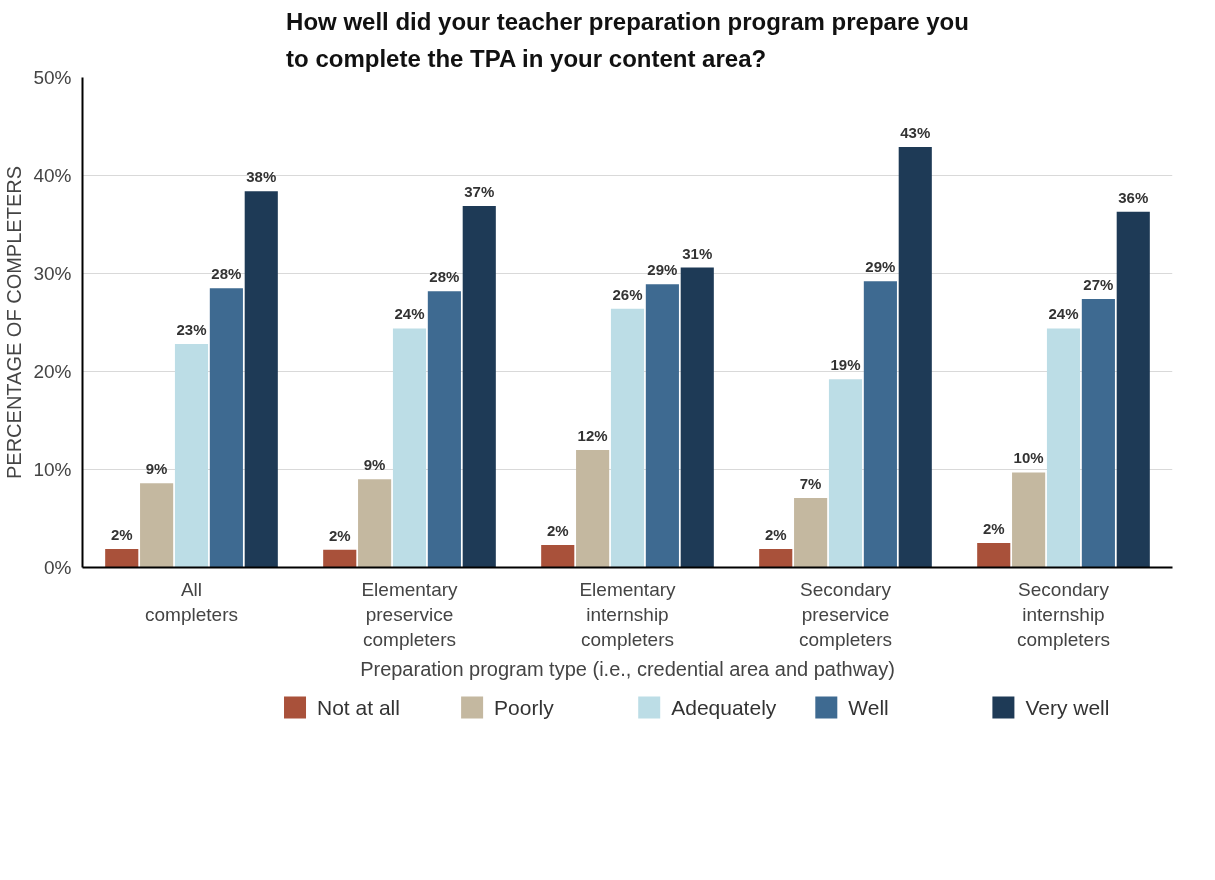  Describe the element at coordinates (845, 614) in the screenshot. I see `x-tick-label: Secondary preservice completers` at that location.